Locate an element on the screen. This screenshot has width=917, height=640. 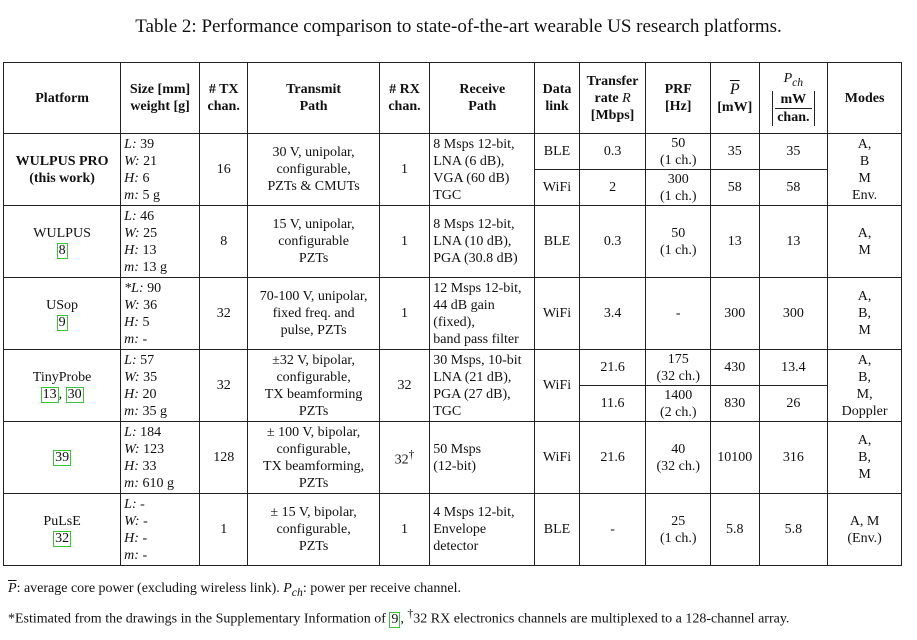
prf-cell: - is located at coordinates (678, 313).